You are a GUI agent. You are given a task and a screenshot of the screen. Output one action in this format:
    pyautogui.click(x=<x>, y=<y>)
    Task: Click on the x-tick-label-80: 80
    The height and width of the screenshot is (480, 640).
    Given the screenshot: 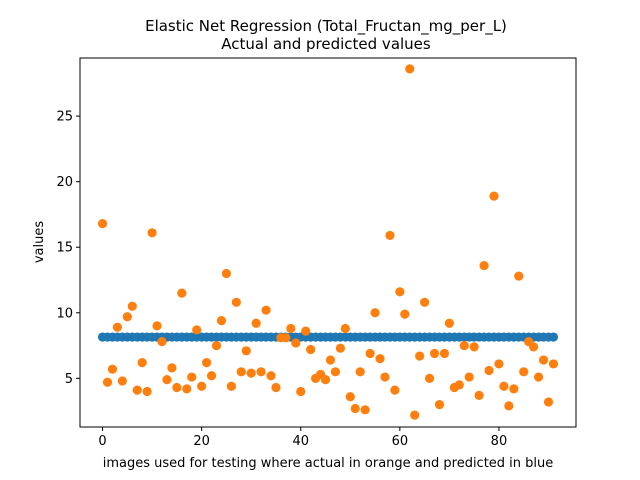 What is the action you would take?
    pyautogui.click(x=499, y=441)
    